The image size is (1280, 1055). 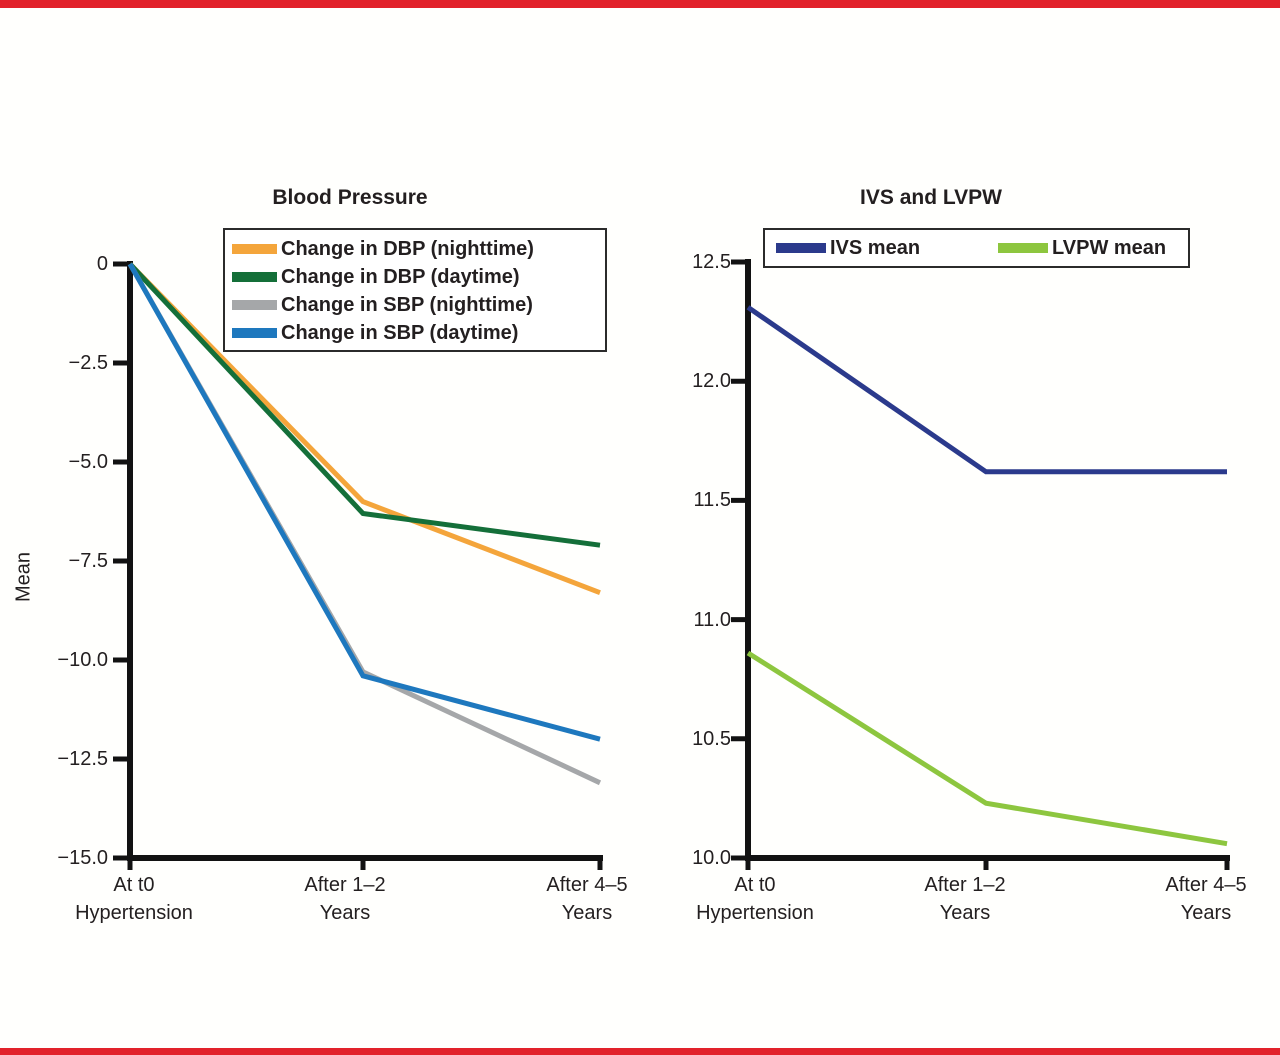 I want to click on legend-item: LVPW mean, so click(x=1082, y=248).